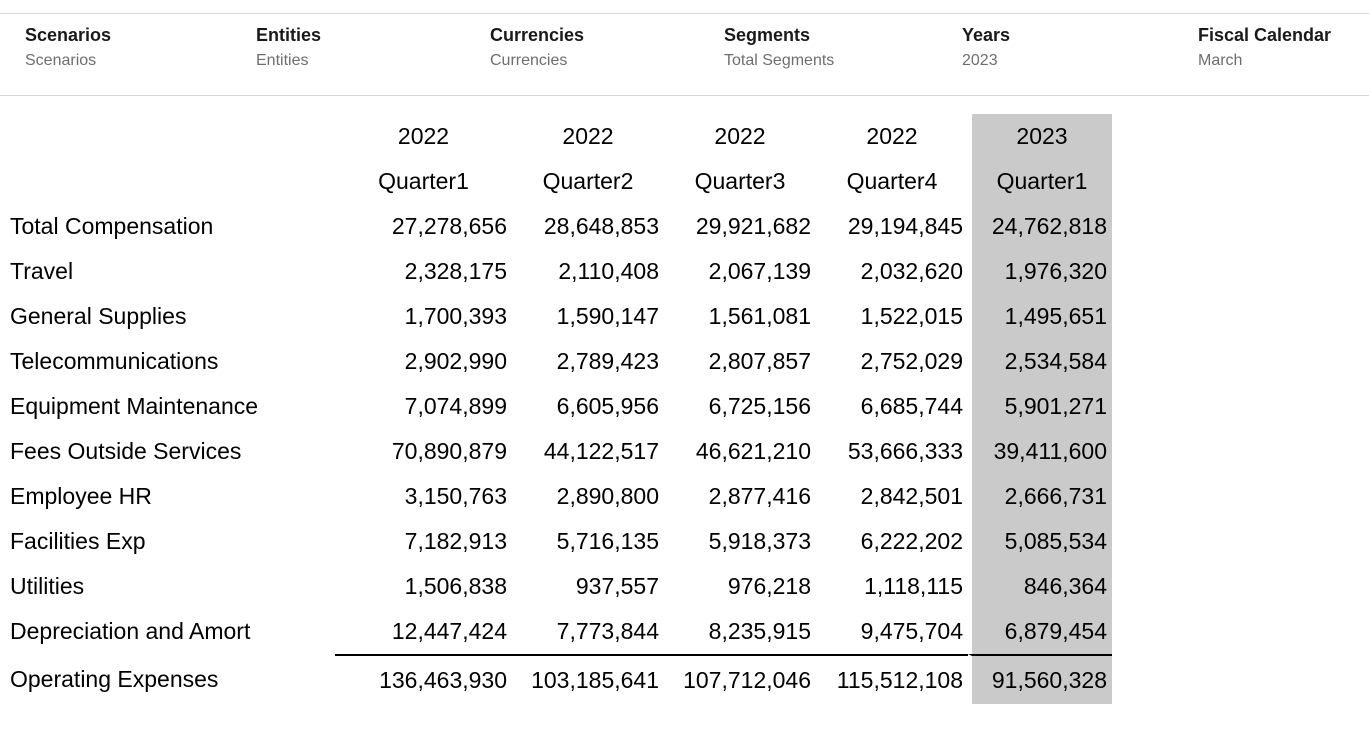 The width and height of the screenshot is (1369, 732). Describe the element at coordinates (986, 35) in the screenshot. I see `pov-dimension-label-years: Years` at that location.